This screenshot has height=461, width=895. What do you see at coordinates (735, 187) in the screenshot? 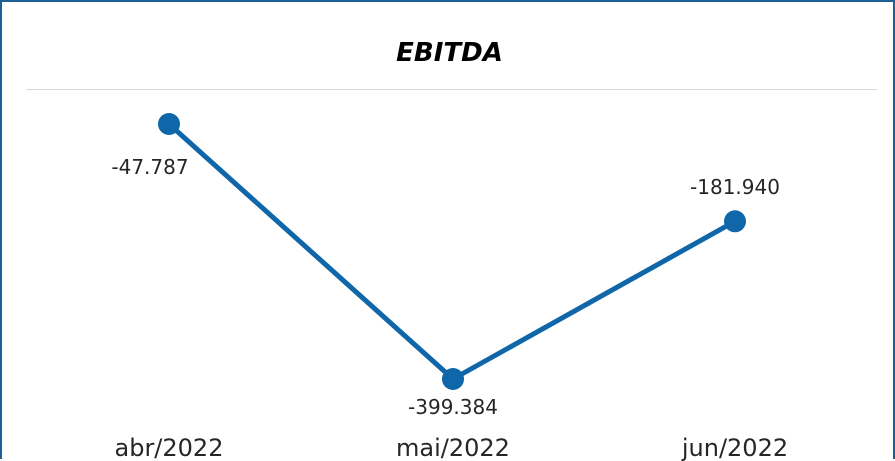
I see `data-label: -181.940` at bounding box center [735, 187].